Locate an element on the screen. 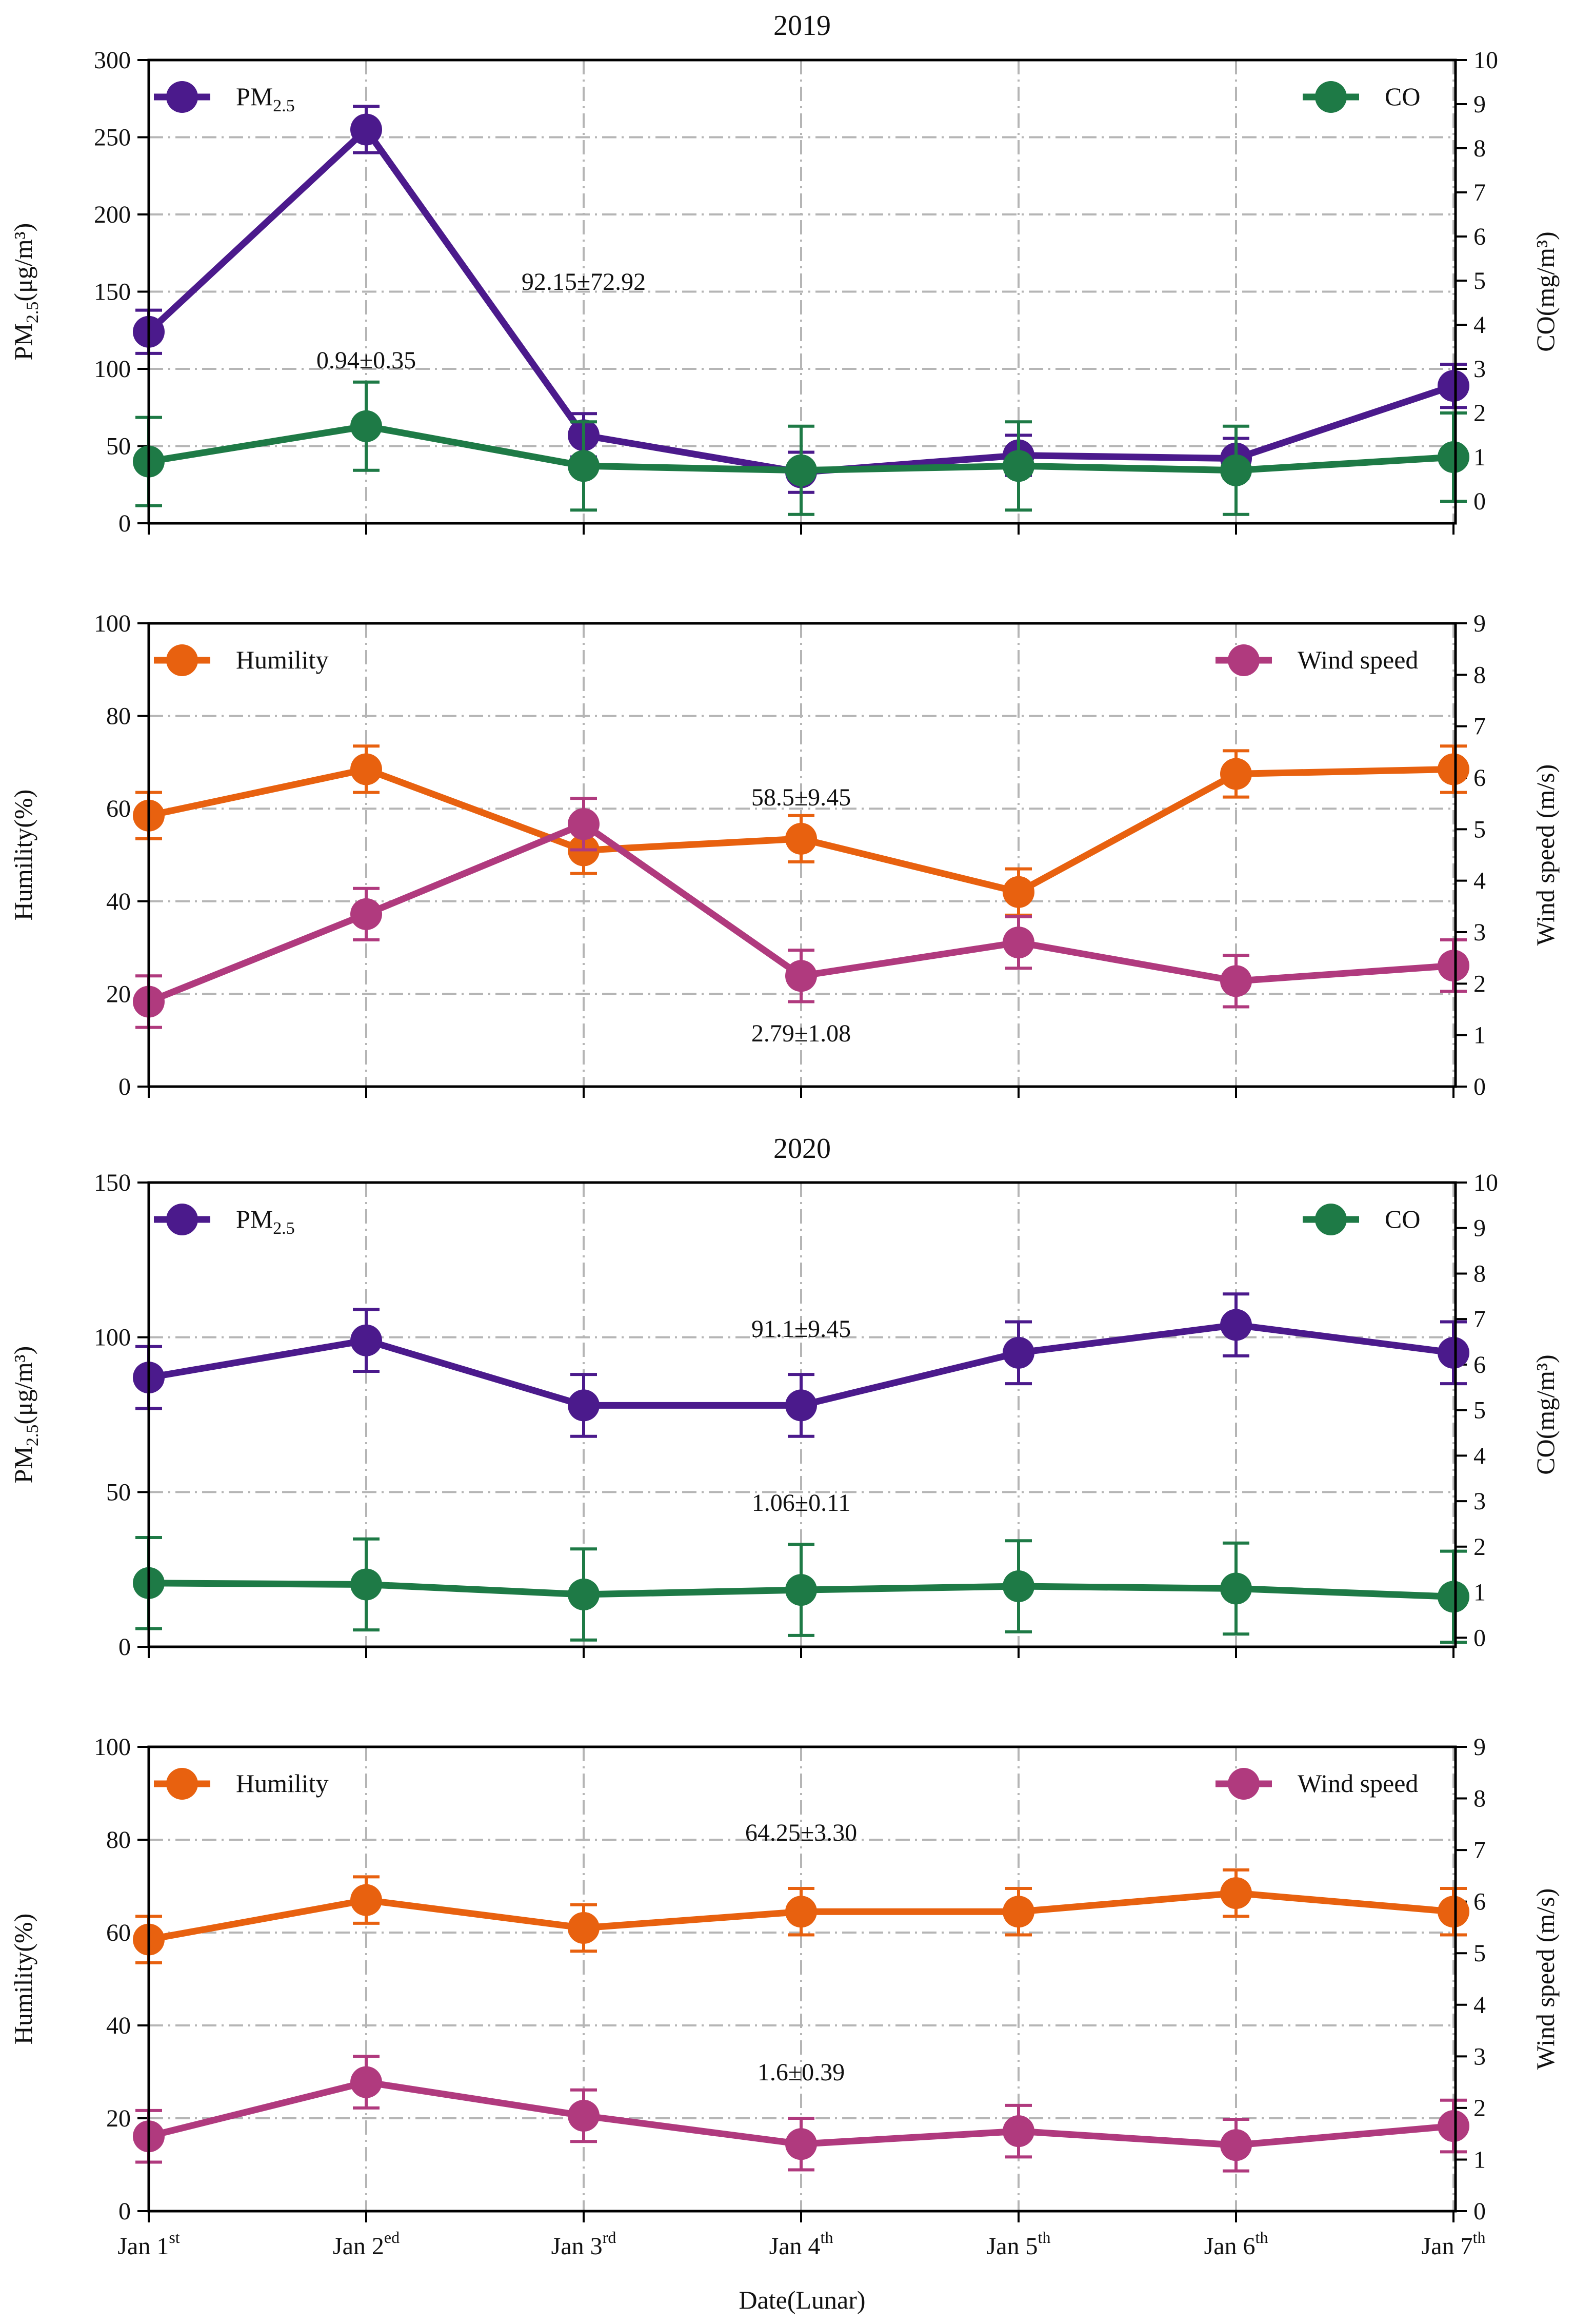  legend-wind-speed: Wind speed is located at coordinates (1317, 1784).